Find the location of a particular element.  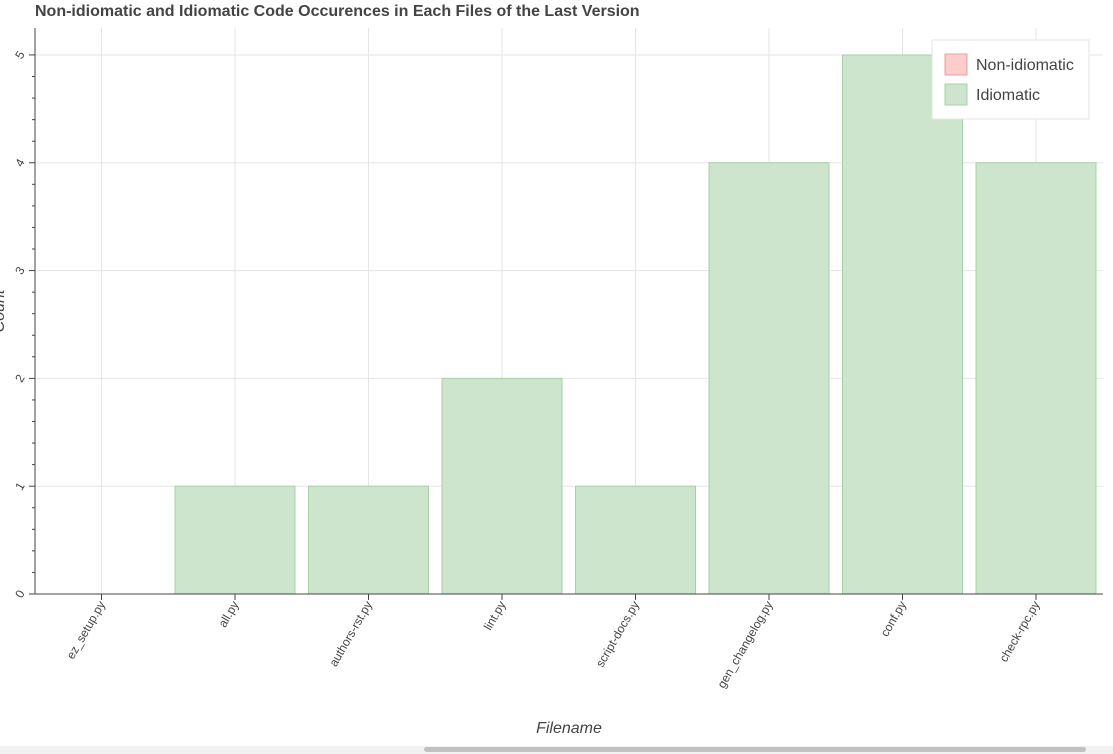

y-tick-label: 1 is located at coordinates (20, 486).